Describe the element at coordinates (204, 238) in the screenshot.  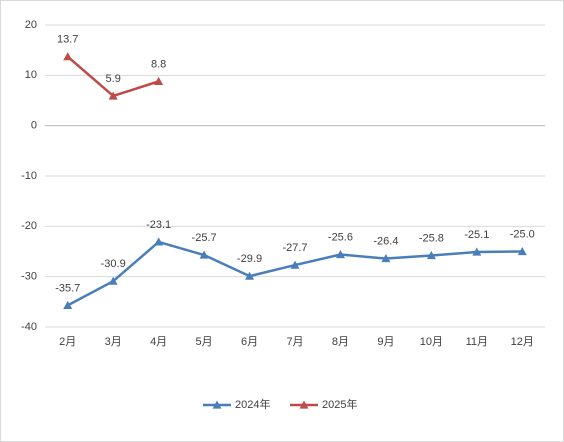
I see `data-label: -25.7` at that location.